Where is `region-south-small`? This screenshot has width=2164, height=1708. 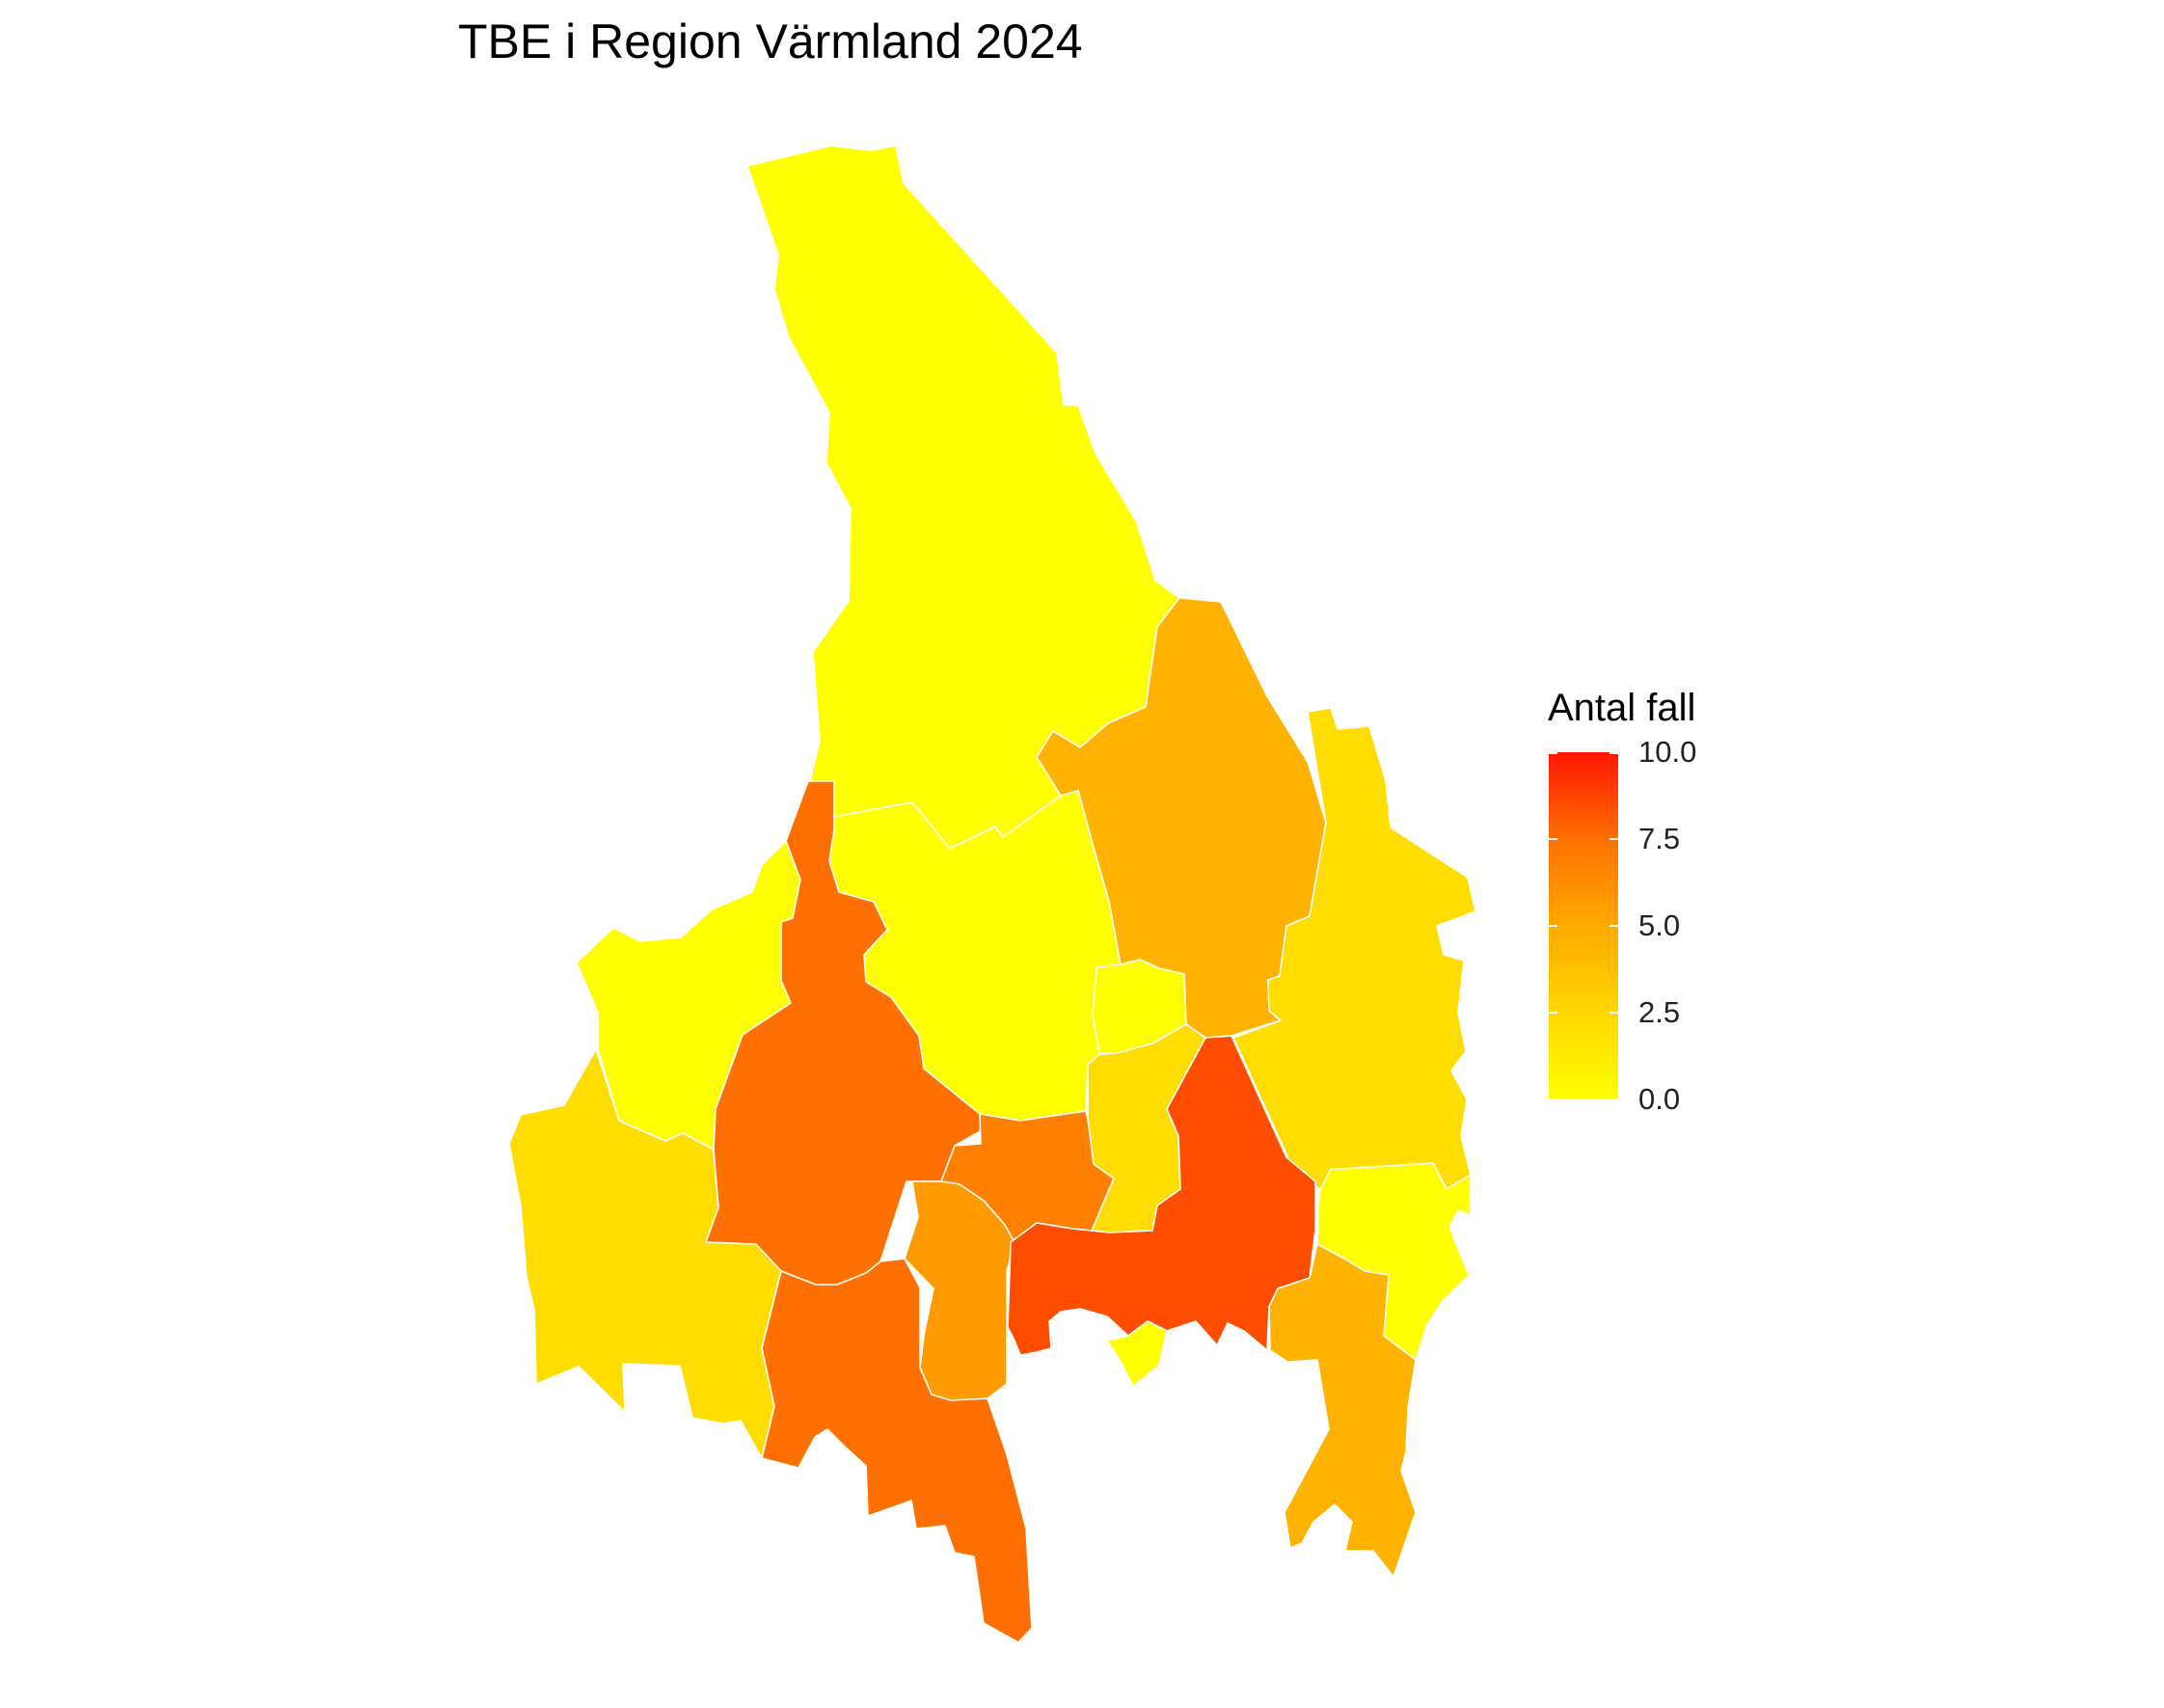
region-south-small is located at coordinates (1137, 1354).